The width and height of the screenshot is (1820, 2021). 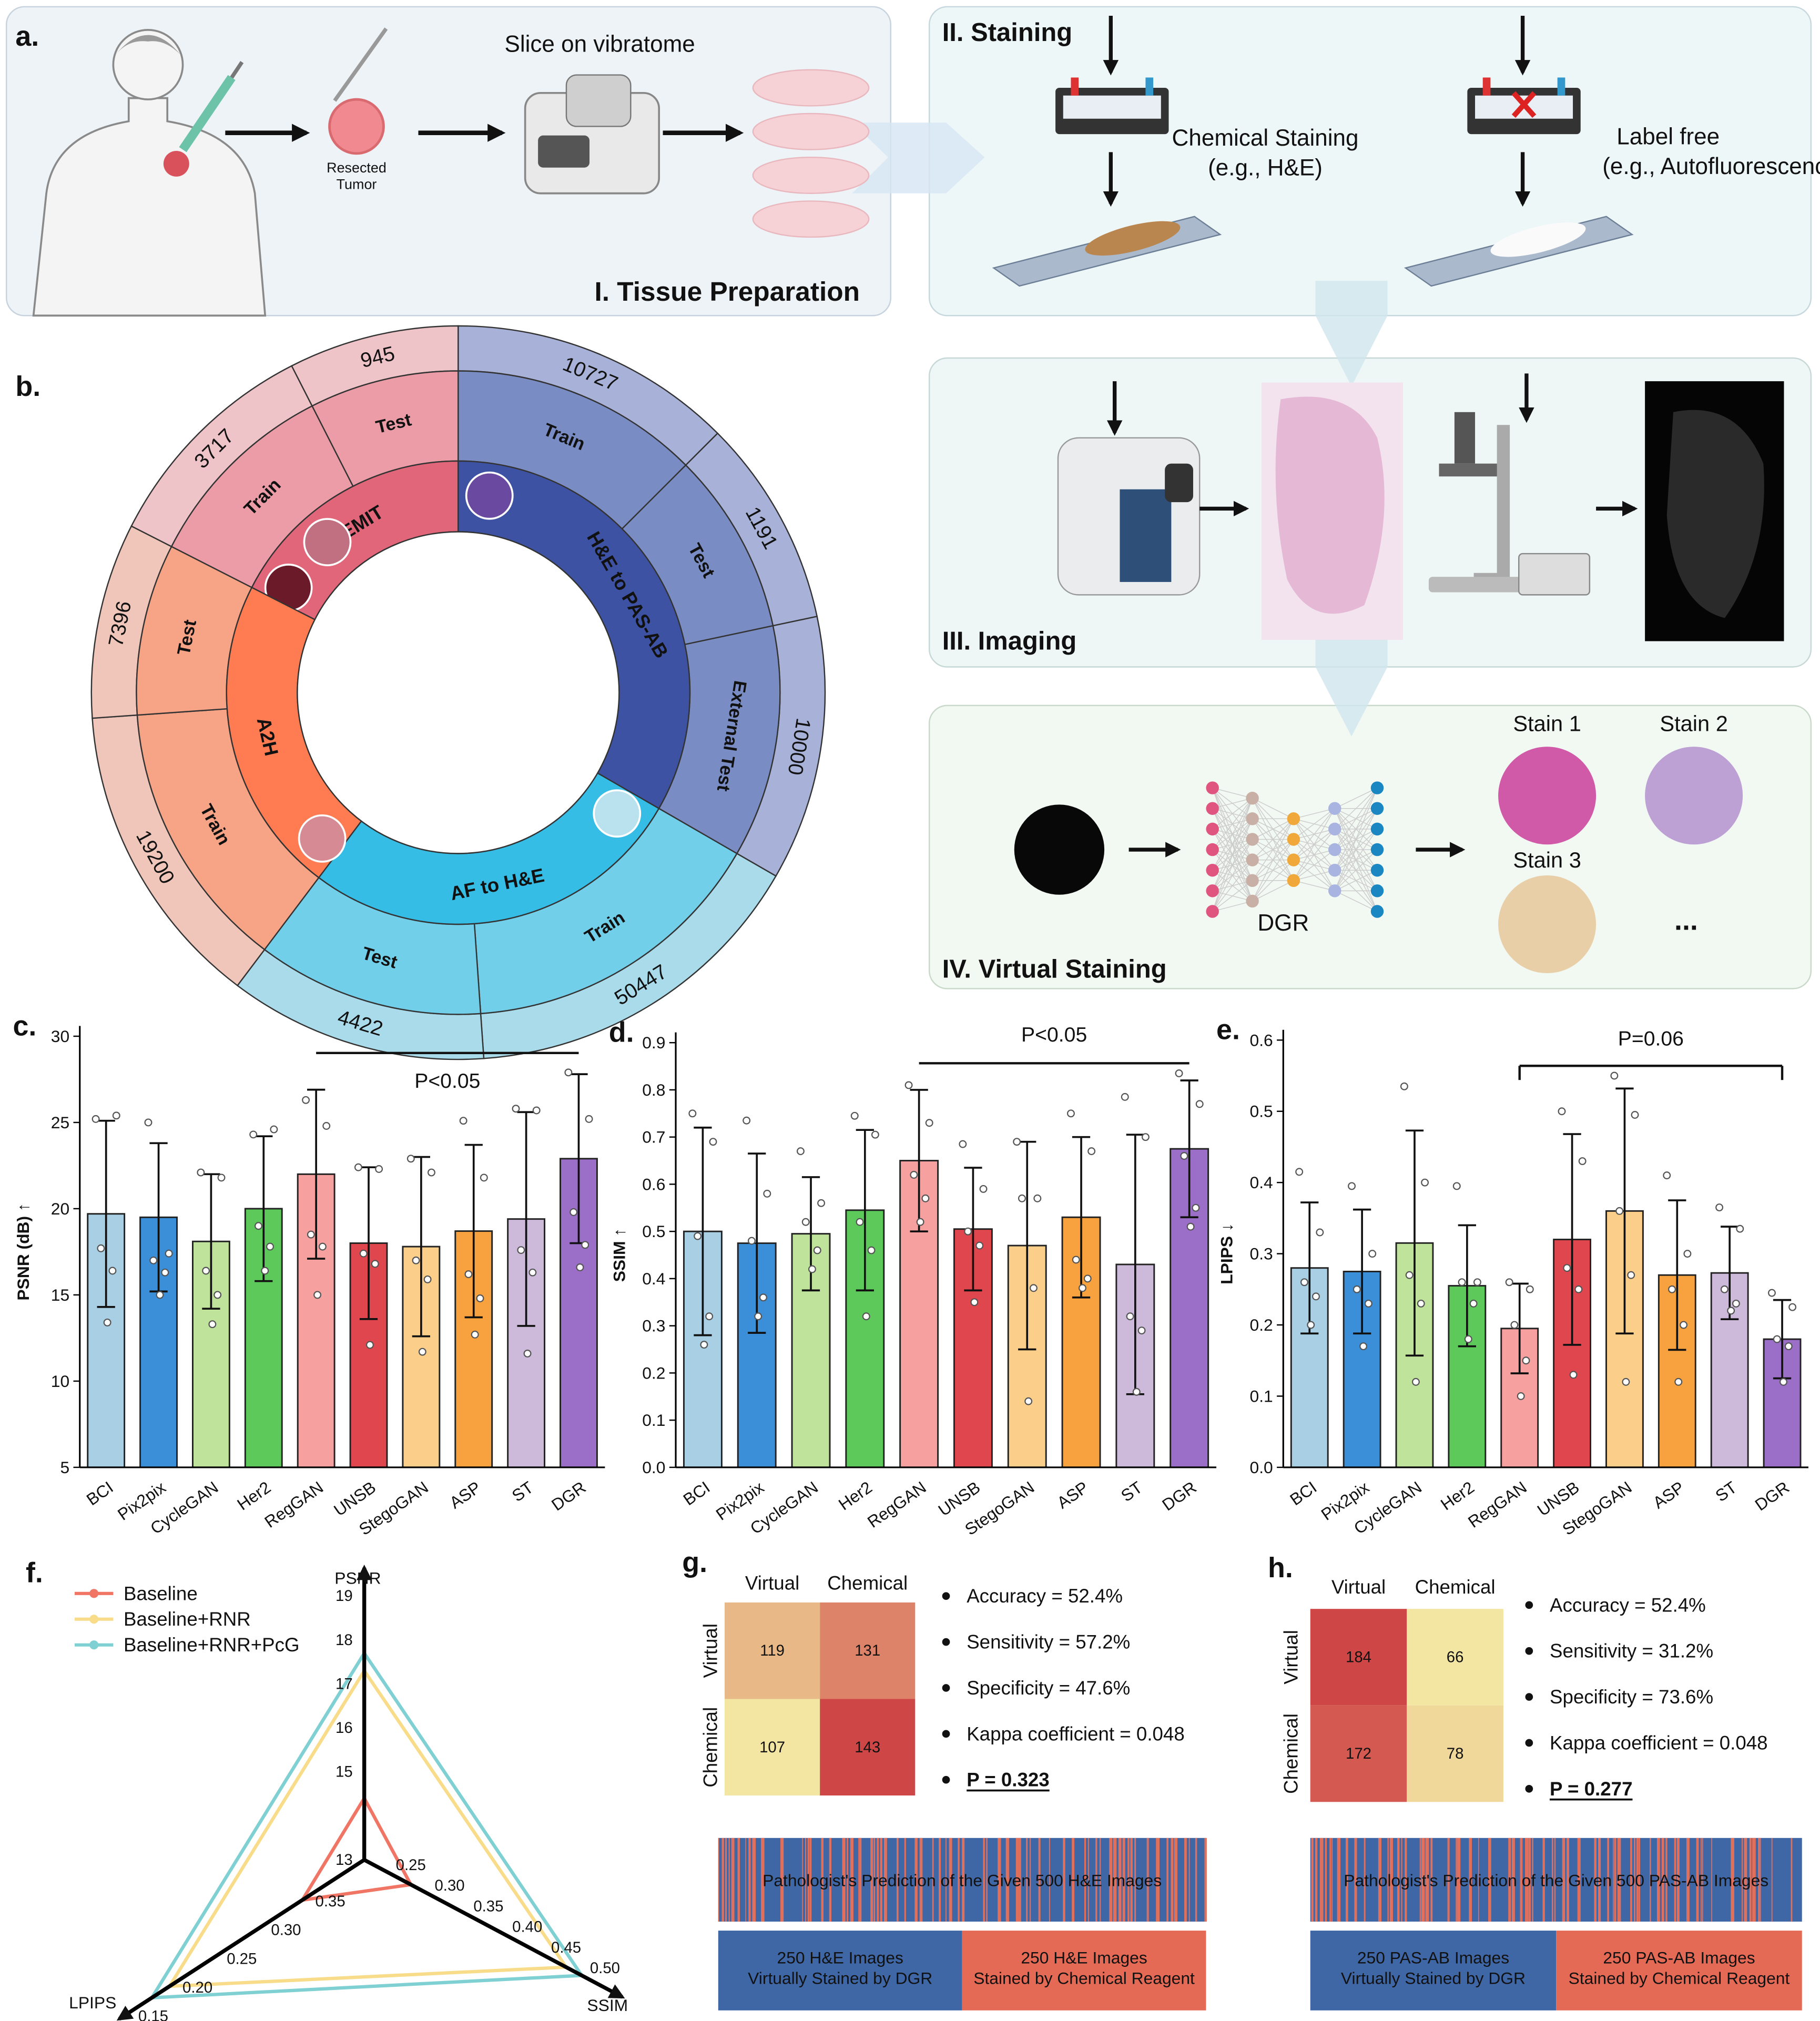 I want to click on y-tick-label: 25, so click(x=60, y=1122).